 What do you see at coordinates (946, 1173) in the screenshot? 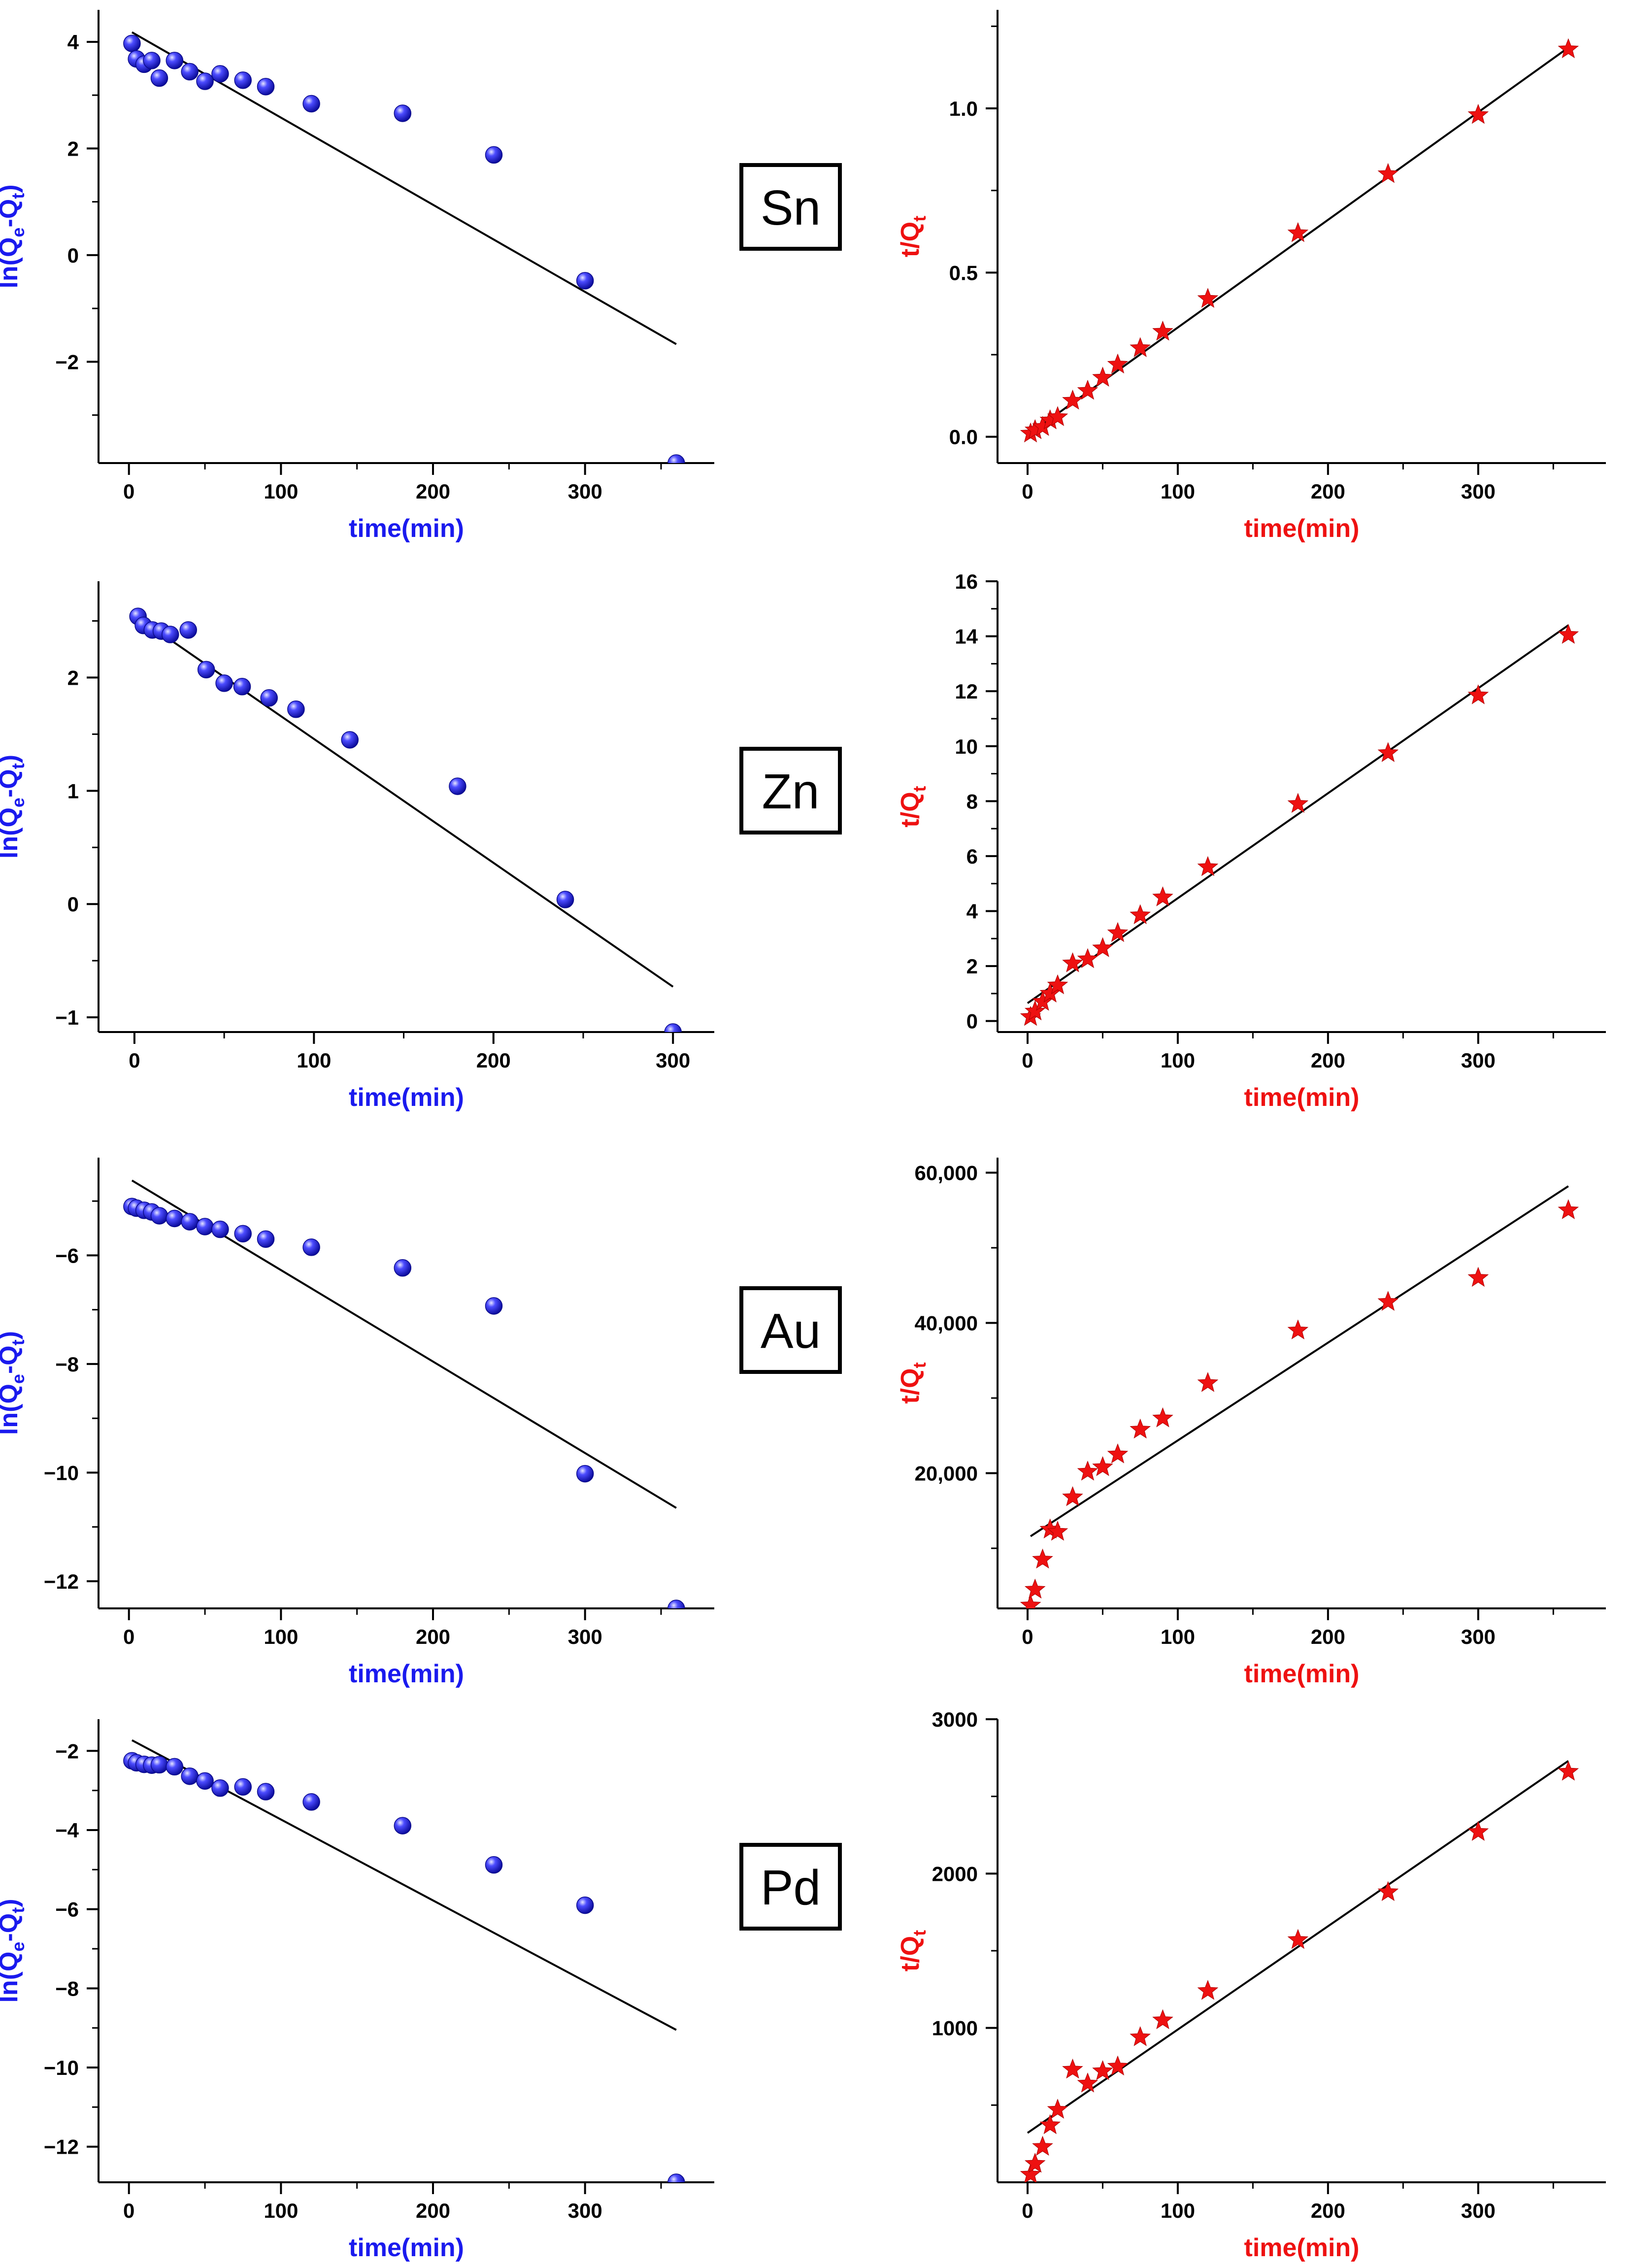
I see `y-tick-label: 60,000` at bounding box center [946, 1173].